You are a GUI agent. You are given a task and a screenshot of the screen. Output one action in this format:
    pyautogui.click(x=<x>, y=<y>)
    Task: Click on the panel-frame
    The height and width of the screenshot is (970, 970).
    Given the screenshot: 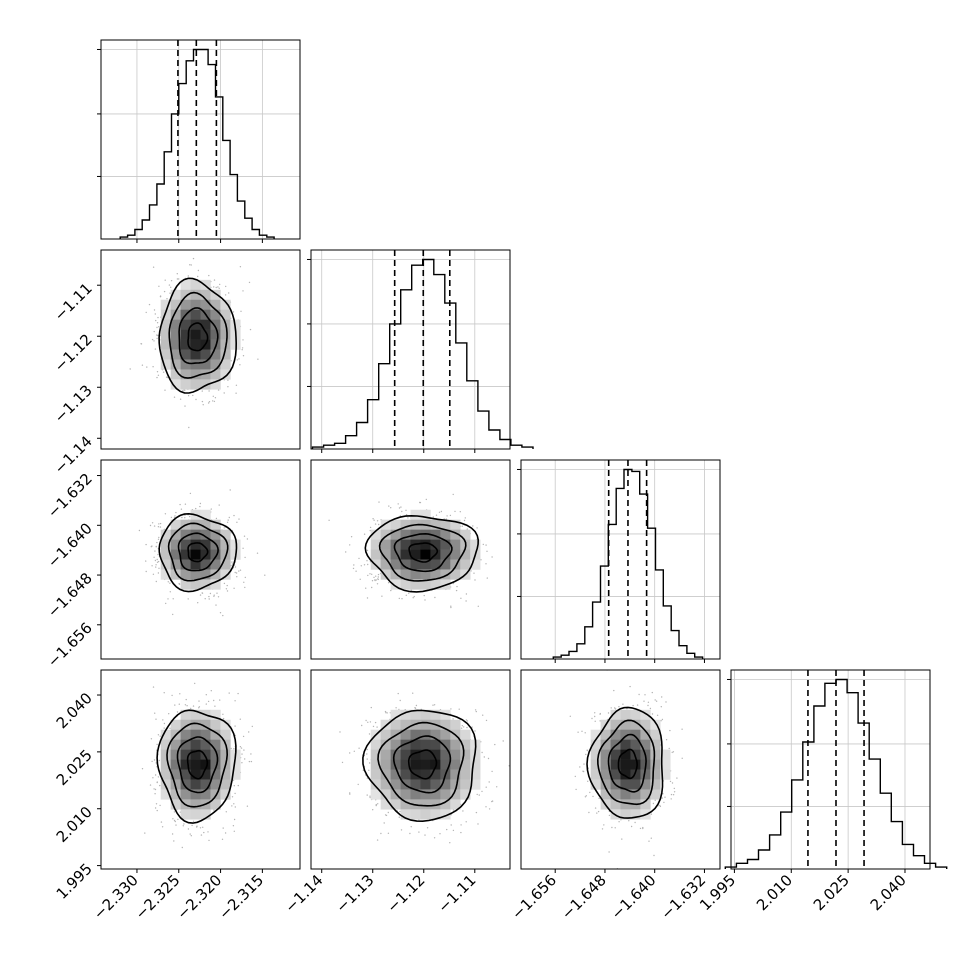 What is the action you would take?
    pyautogui.click(x=200, y=769)
    